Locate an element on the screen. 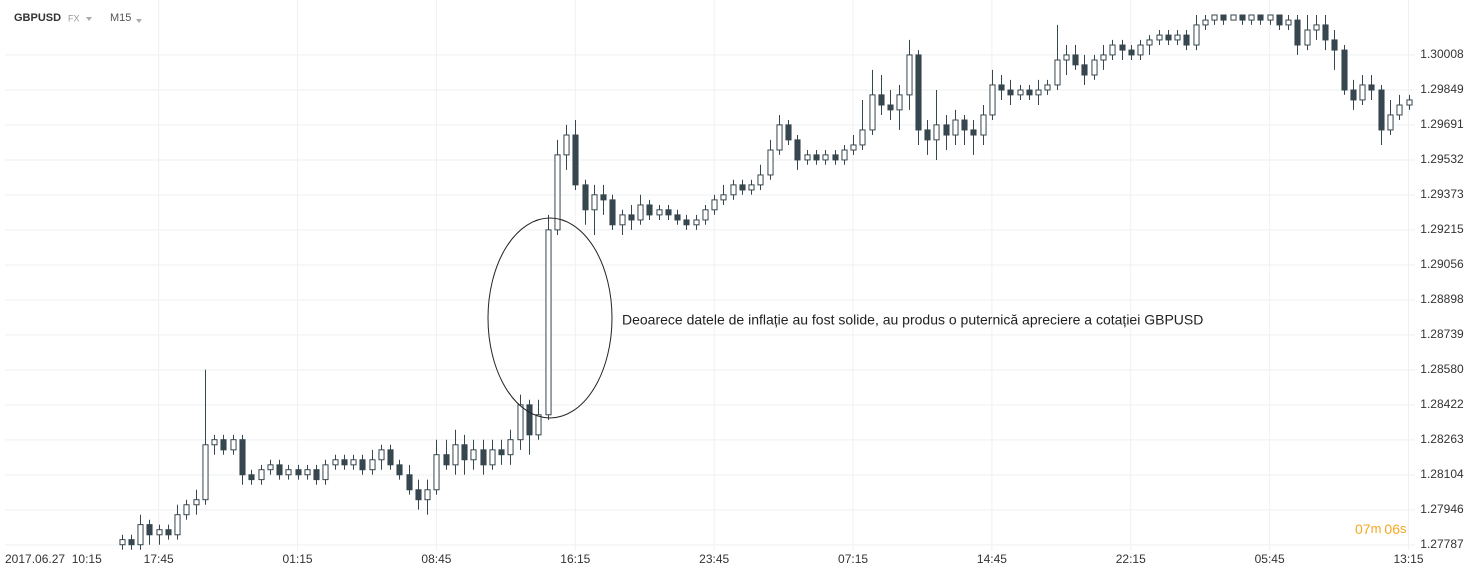 The width and height of the screenshot is (1481, 575). y-tick-label: 1.27787 is located at coordinates (1442, 544).